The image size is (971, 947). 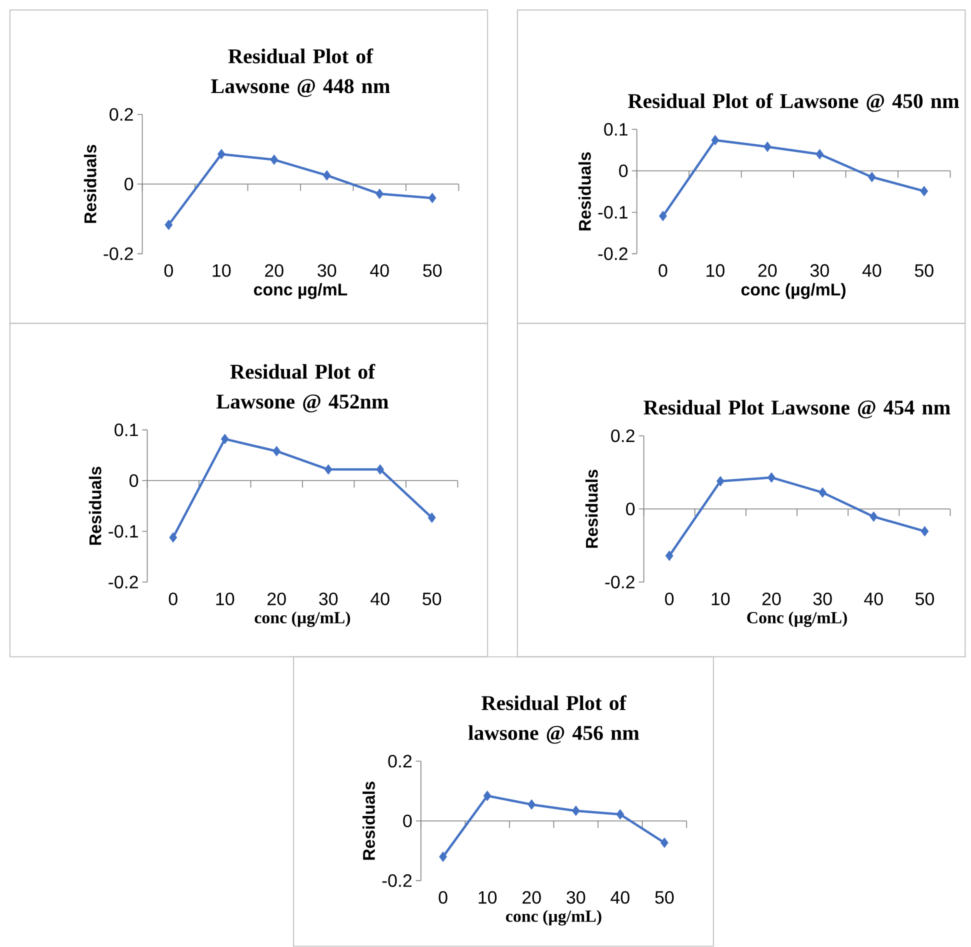 I want to click on chart-title: Residual Plot of Lawsone @ 450 nm, so click(x=794, y=102).